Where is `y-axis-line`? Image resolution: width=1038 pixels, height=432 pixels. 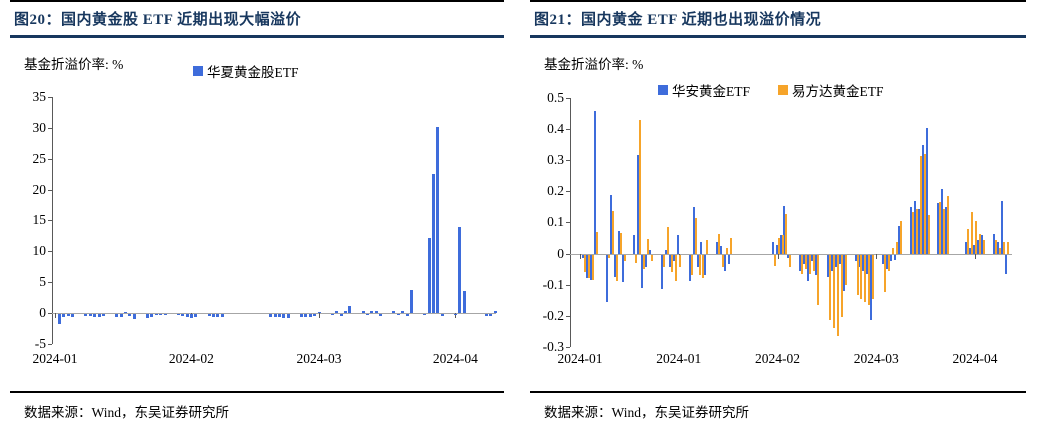 y-axis-line is located at coordinates (570, 222).